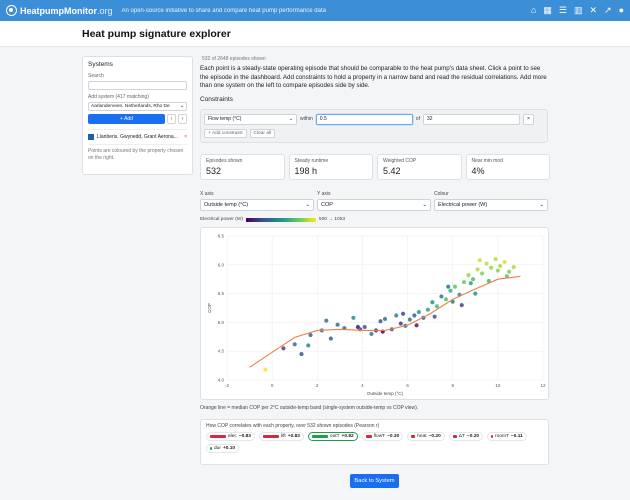 Image resolution: width=630 pixels, height=500 pixels. I want to click on correlation-chip: heat −0.20, so click(426, 436).